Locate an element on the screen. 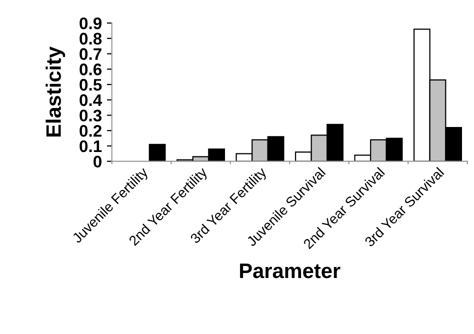 This screenshot has width=474, height=334. y-tick-label: 0.8 is located at coordinates (91, 38).